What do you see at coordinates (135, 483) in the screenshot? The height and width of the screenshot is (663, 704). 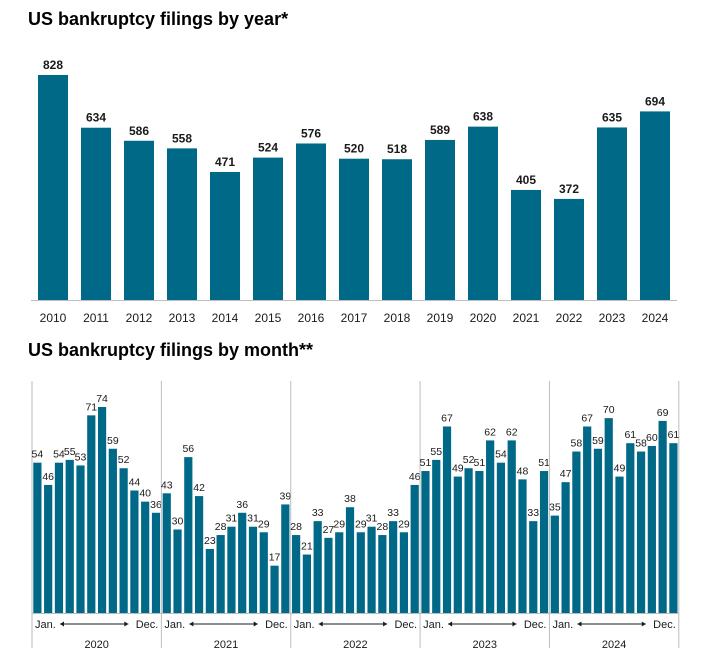 I see `value-label-2020-10: 44` at bounding box center [135, 483].